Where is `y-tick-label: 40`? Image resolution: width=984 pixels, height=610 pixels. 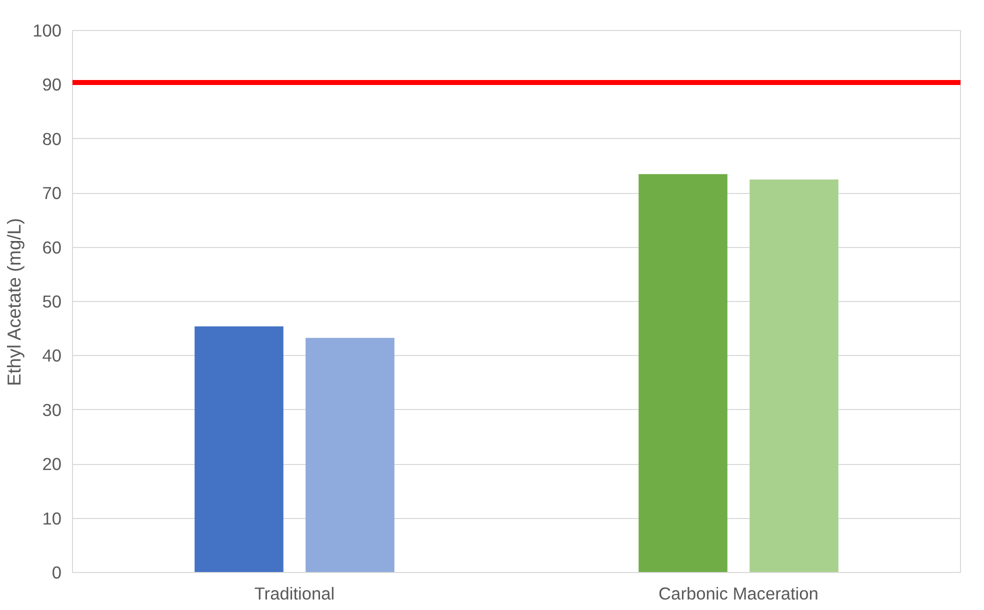 y-tick-label: 40 is located at coordinates (52, 356).